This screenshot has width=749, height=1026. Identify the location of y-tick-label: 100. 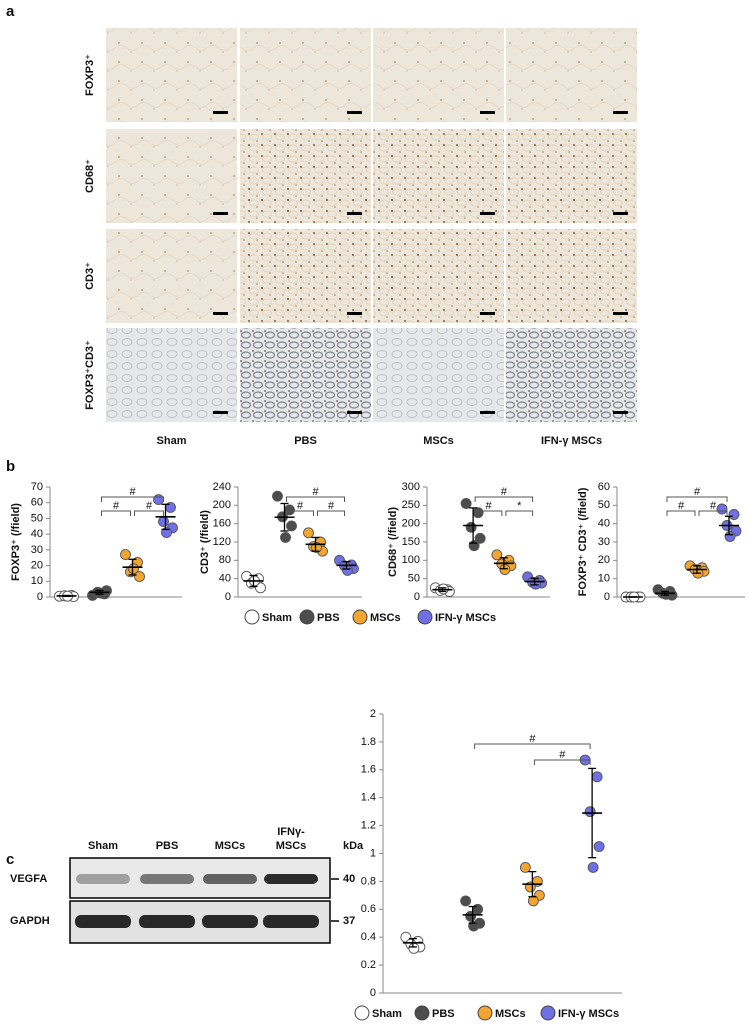
(411, 560).